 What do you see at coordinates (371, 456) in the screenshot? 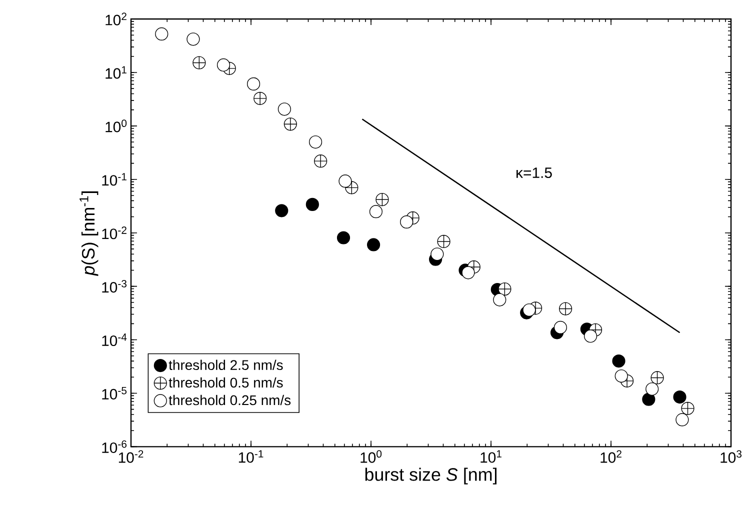
I see `x-tick-label: 10$^{0}$` at bounding box center [371, 456].